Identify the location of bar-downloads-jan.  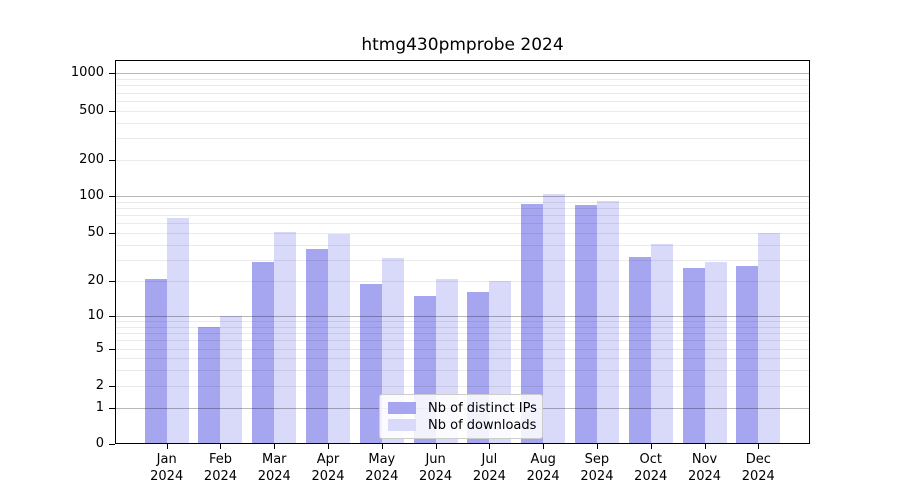
(177, 330).